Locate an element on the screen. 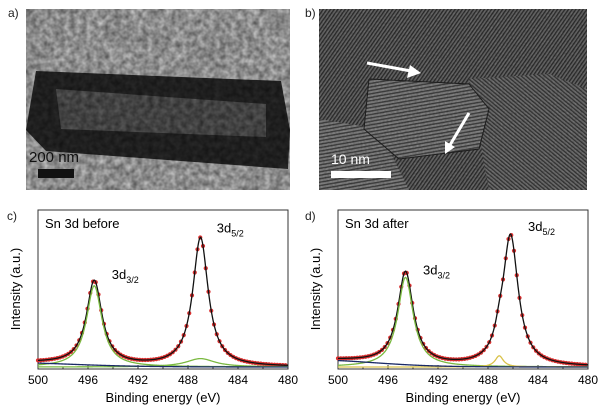  scale-bar-a-text: 200 nm is located at coordinates (54, 157).